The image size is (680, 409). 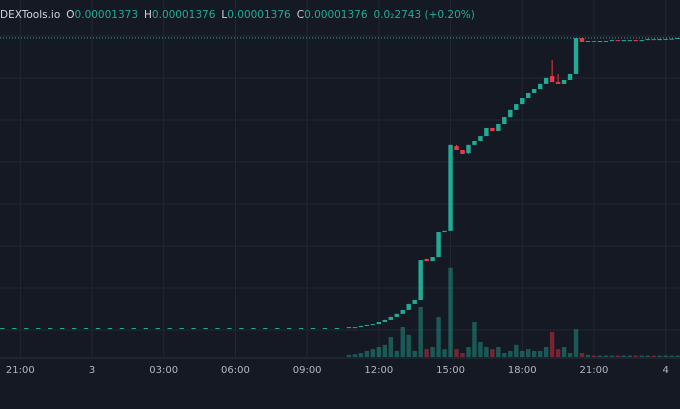 What do you see at coordinates (92, 370) in the screenshot?
I see `x-tick-label: 3` at bounding box center [92, 370].